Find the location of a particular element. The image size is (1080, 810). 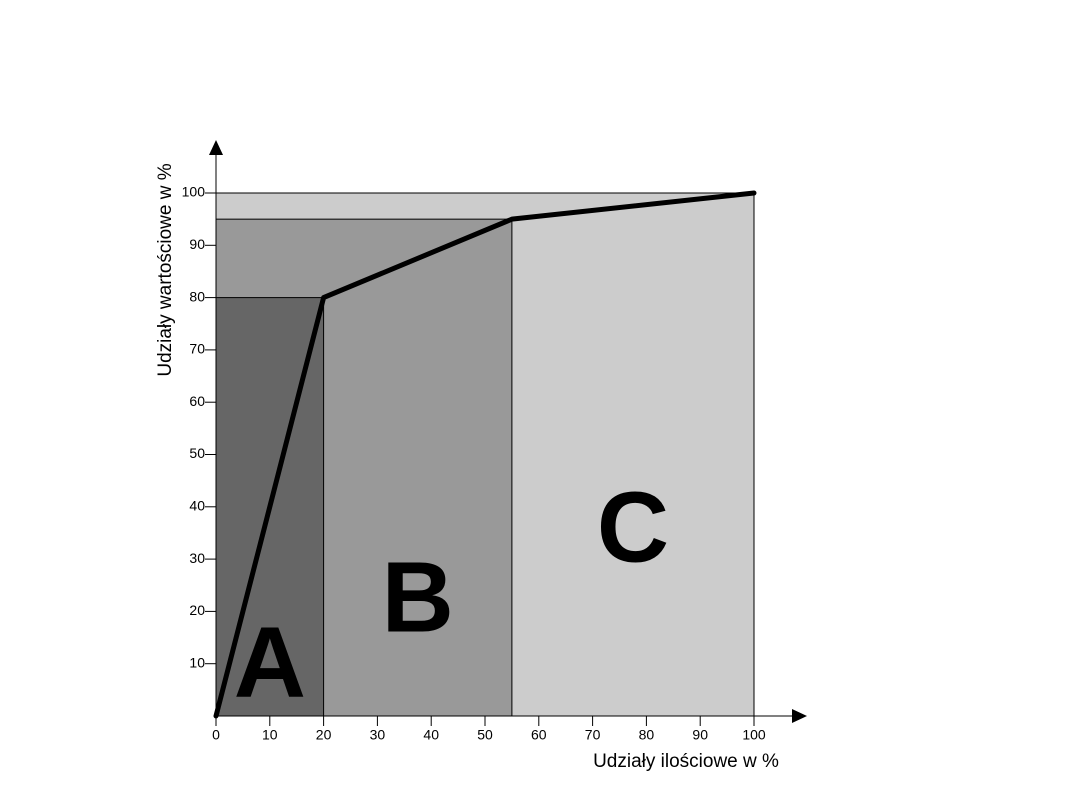

region-label: A is located at coordinates (270, 662).